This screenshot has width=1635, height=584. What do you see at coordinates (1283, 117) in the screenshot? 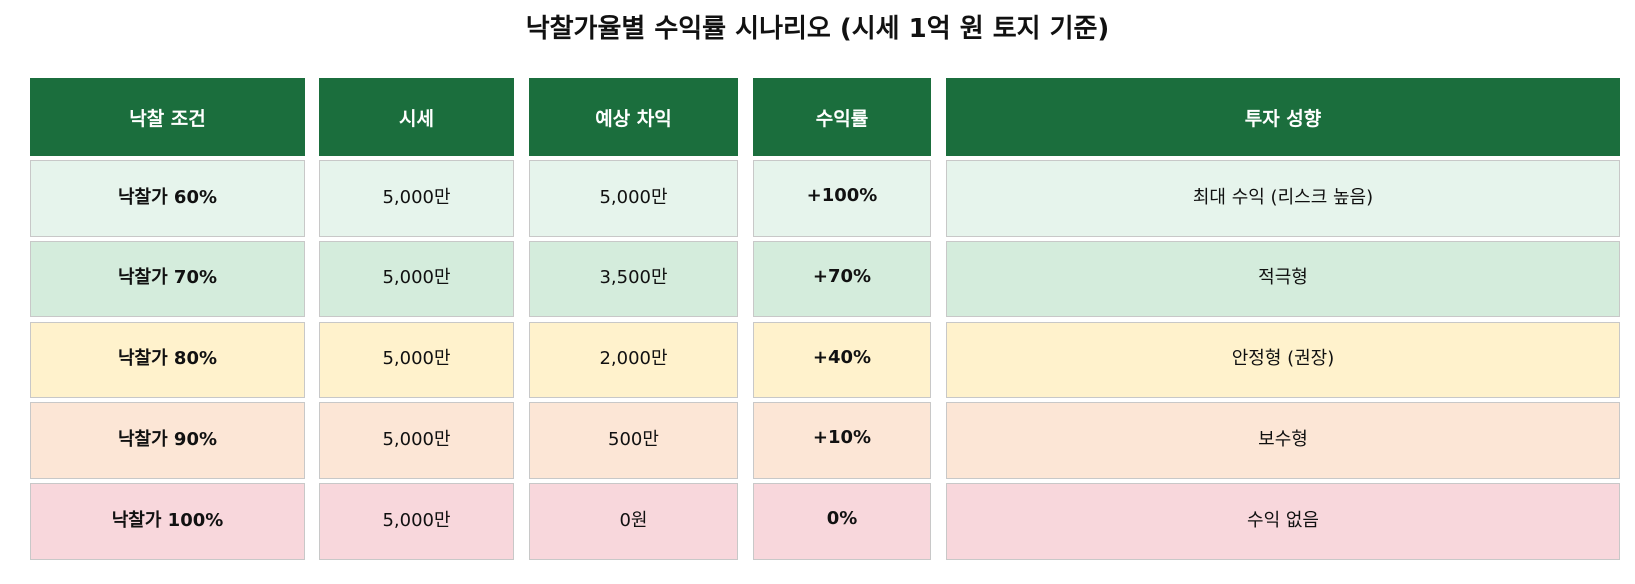
I see `header-cell: 투자 성향` at bounding box center [1283, 117].